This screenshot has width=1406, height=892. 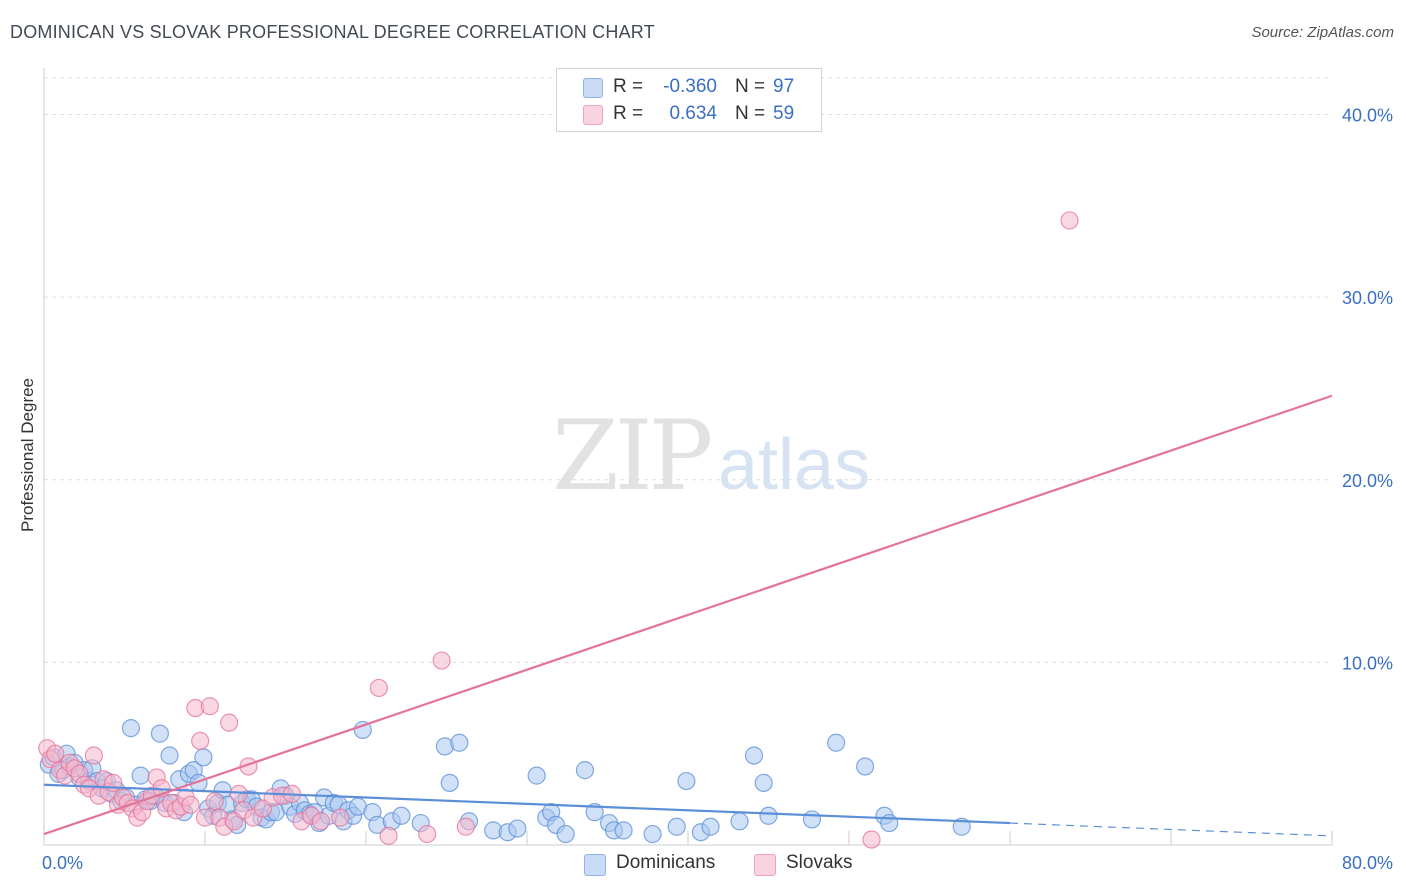 I want to click on legend-row-dominicans: R = -0.360 N = 97, so click(x=689, y=87).